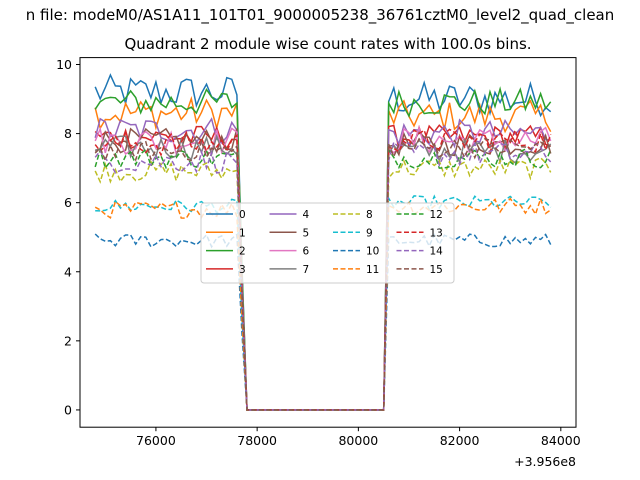 This screenshot has width=640, height=480. I want to click on legend-label-6: 6, so click(306, 252).